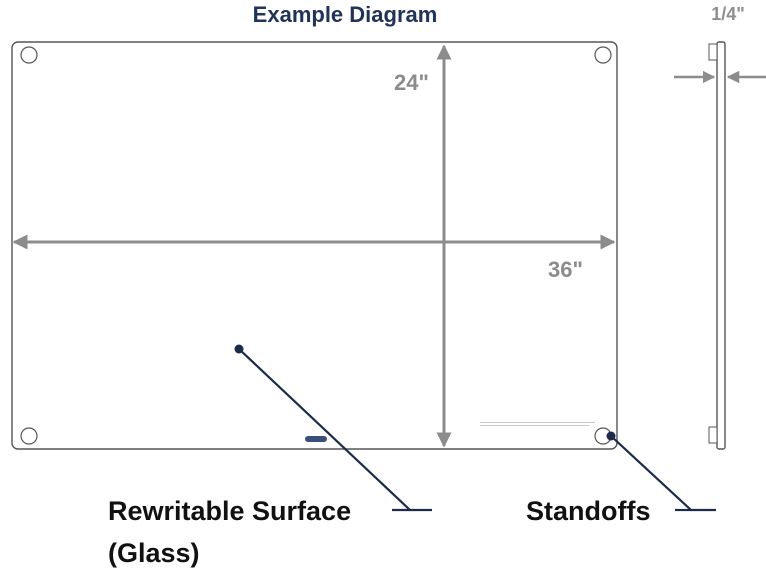  I want to click on surface-label-line1: Rewritable Surface, so click(230, 511).